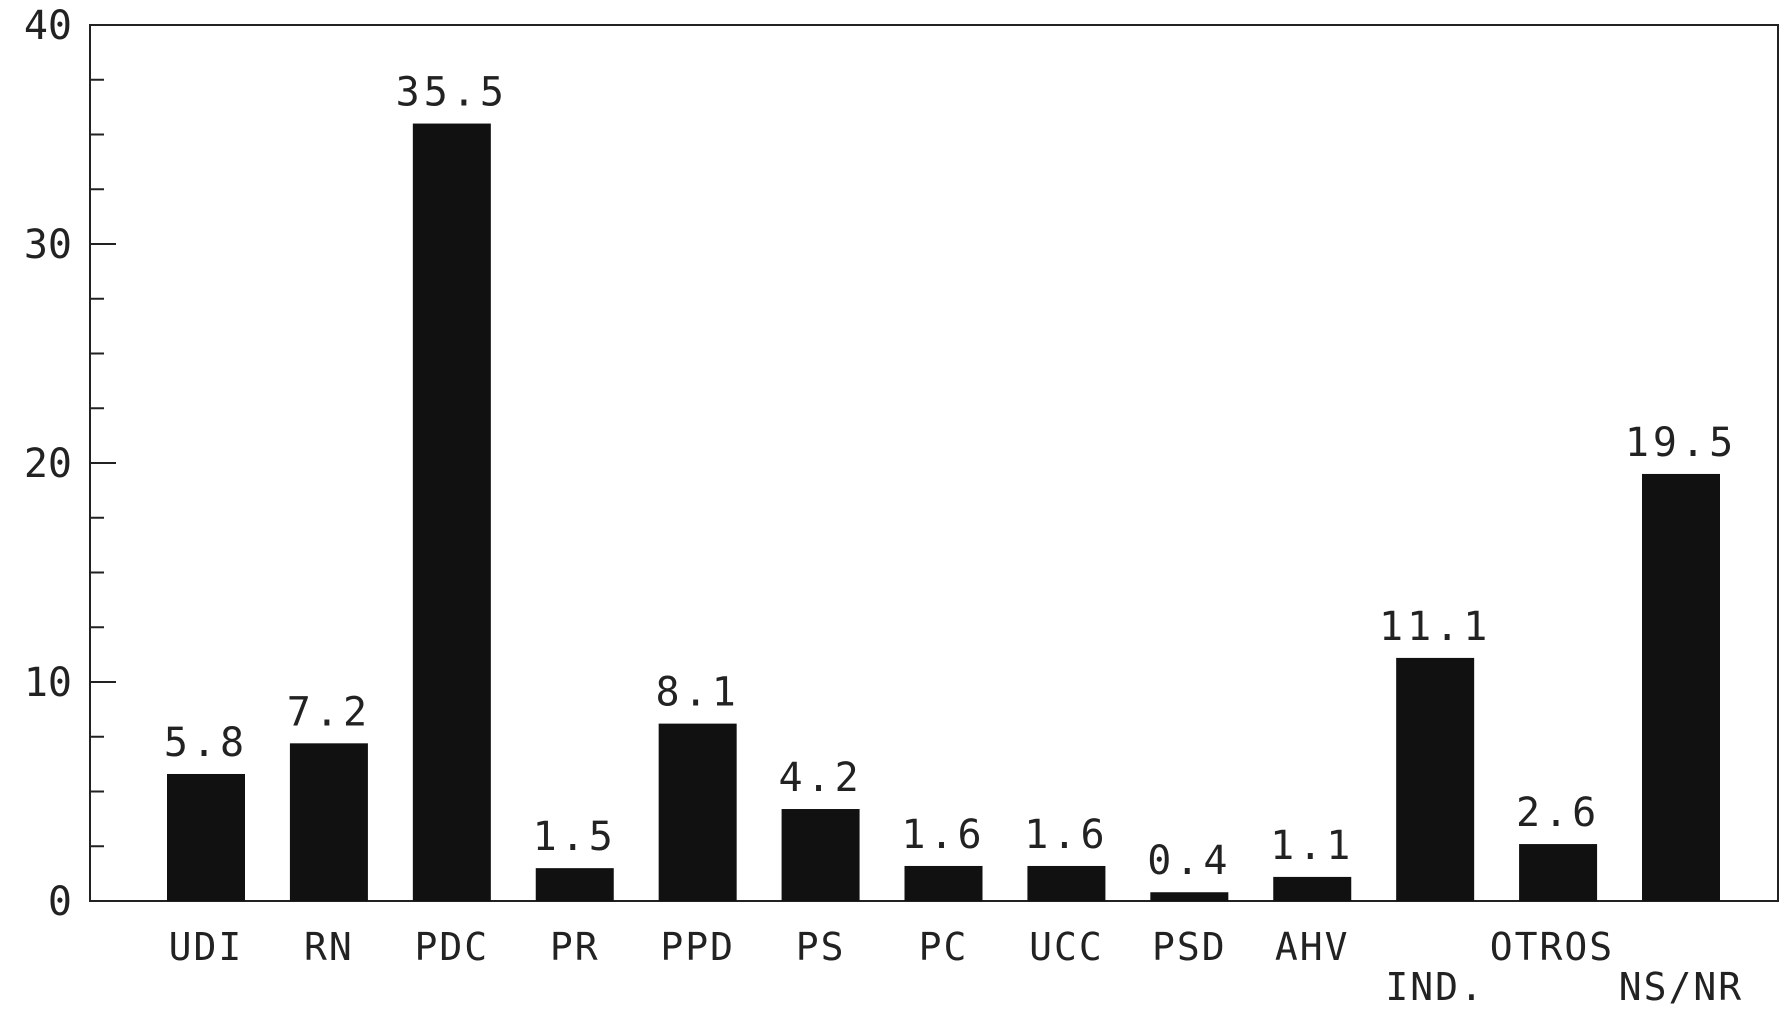  Describe the element at coordinates (452, 93) in the screenshot. I see `data-label: 35.5` at that location.